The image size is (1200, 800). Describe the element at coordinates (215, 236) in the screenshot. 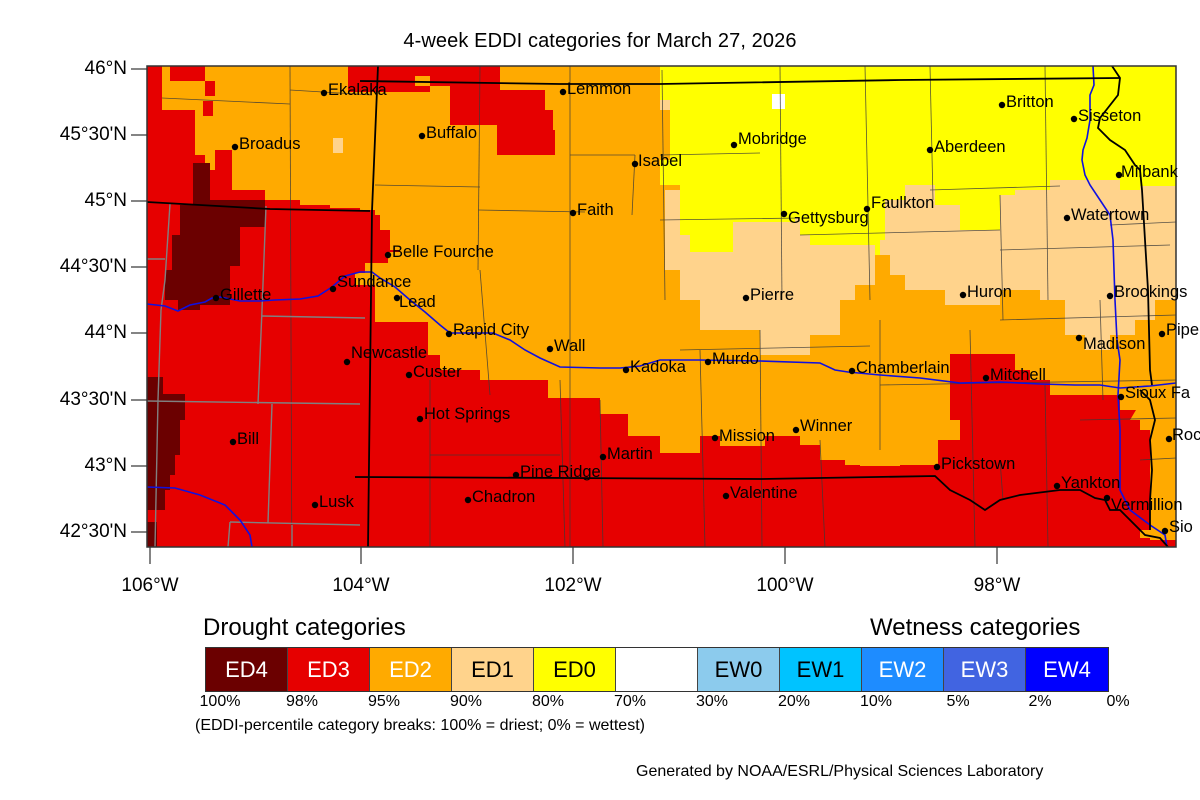

I see `region-ed4-north` at that location.